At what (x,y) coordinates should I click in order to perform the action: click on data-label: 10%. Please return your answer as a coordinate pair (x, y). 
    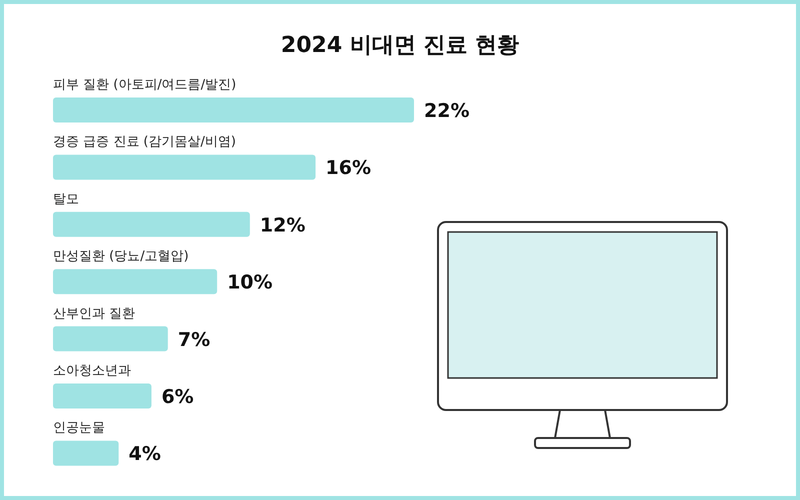
    Looking at the image, I should click on (250, 283).